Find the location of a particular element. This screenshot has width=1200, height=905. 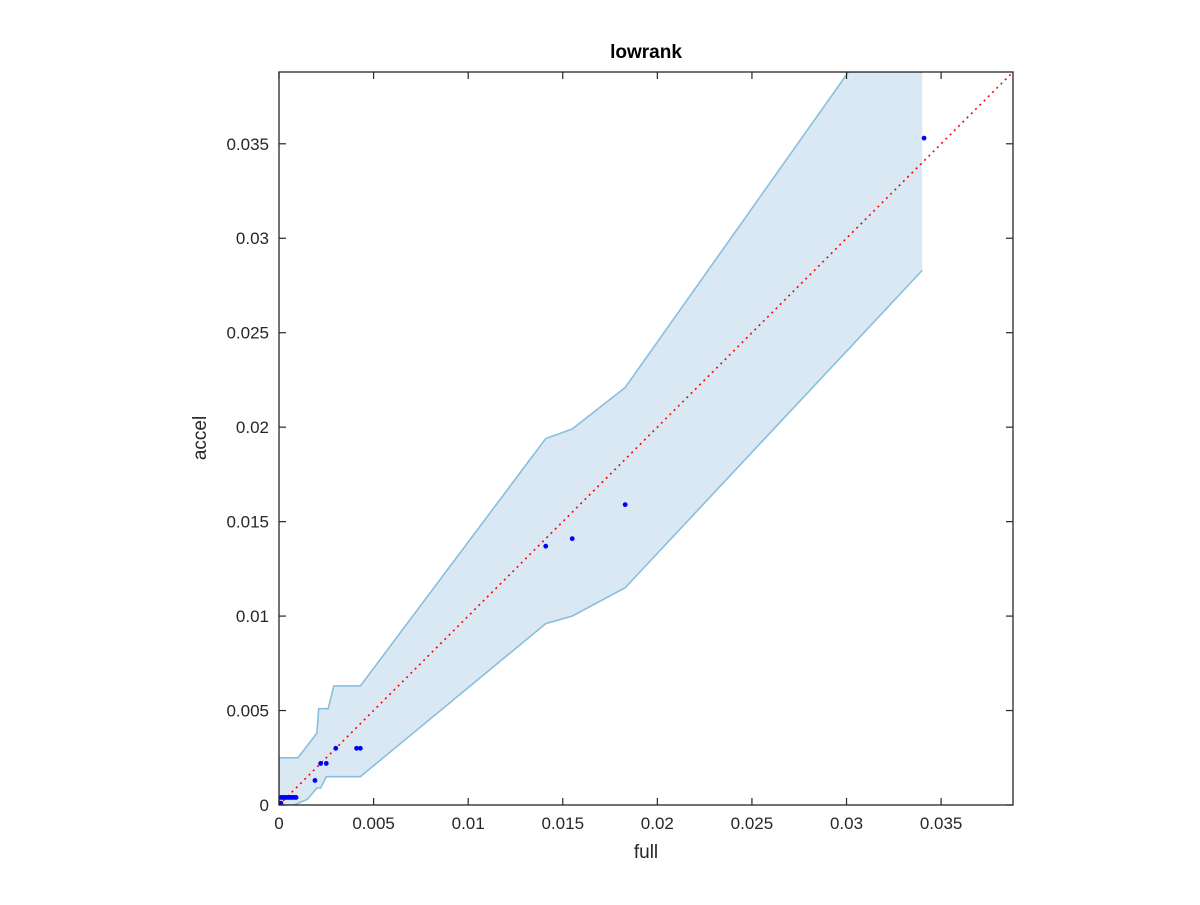

x-tick-label: 0 is located at coordinates (278, 823).